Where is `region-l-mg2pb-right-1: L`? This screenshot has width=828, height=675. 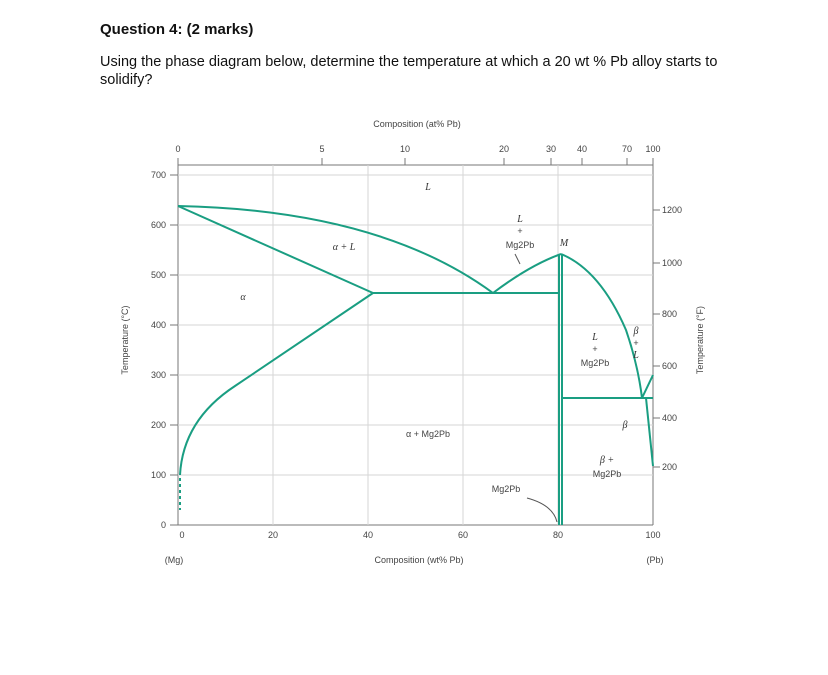
region-l-mg2pb-right-1: L is located at coordinates (594, 337).